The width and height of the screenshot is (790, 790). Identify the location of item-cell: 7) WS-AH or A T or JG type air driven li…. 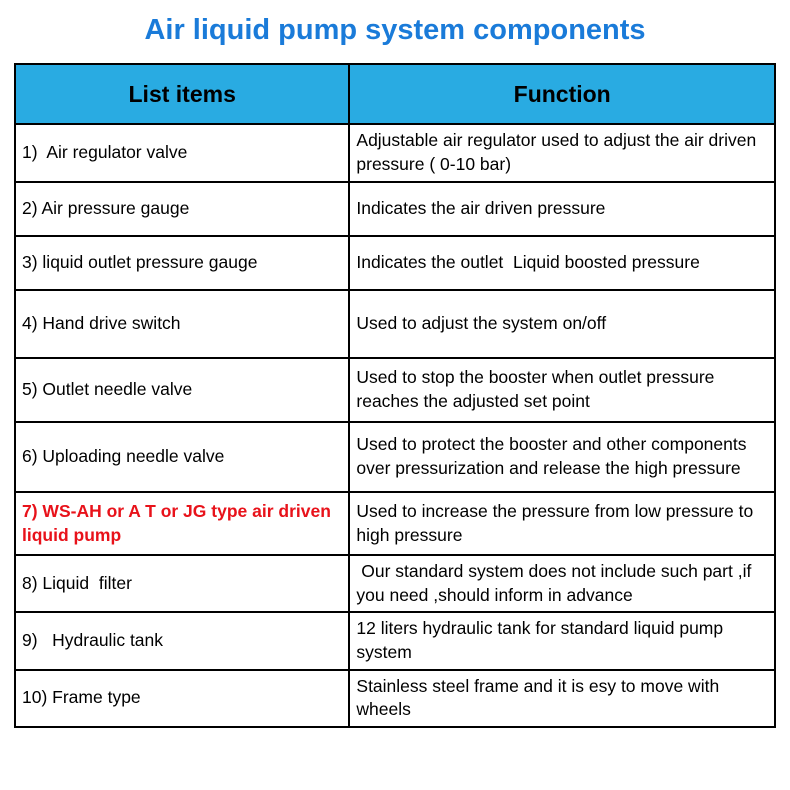
(182, 523).